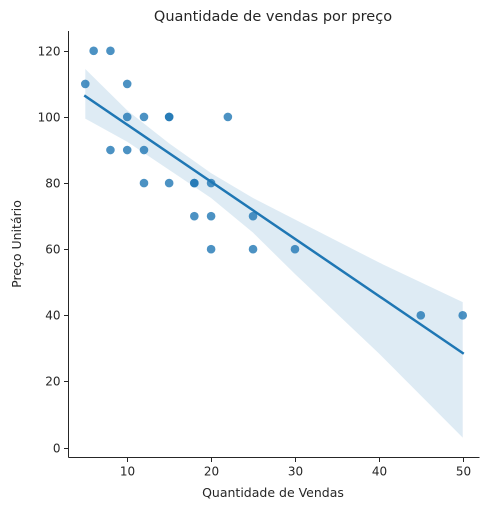  What do you see at coordinates (211, 472) in the screenshot?
I see `x-tick-label: 20` at bounding box center [211, 472].